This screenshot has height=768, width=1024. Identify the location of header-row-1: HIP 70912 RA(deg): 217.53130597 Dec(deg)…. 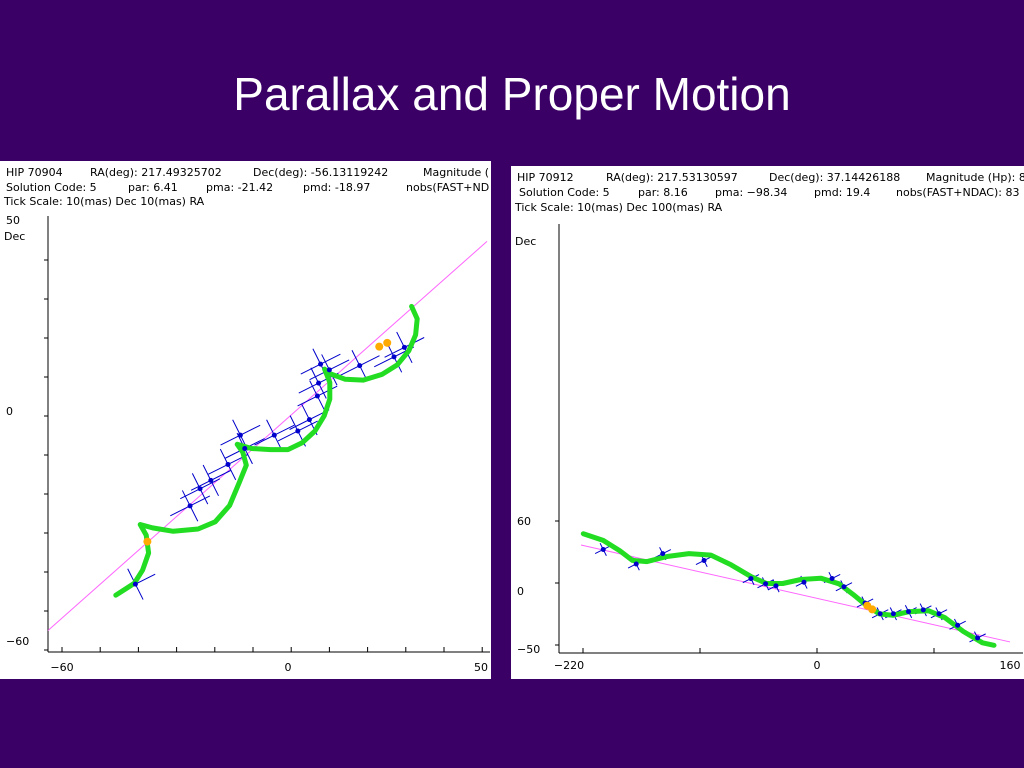
(770, 177).